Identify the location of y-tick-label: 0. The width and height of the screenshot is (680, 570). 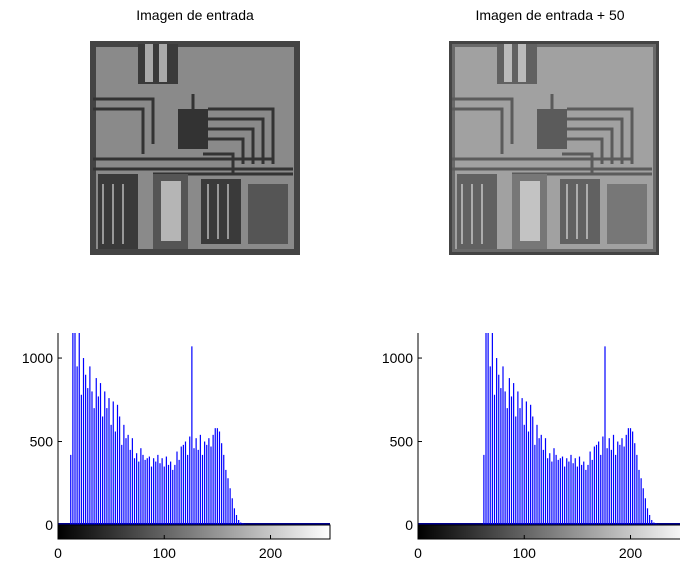
(409, 525).